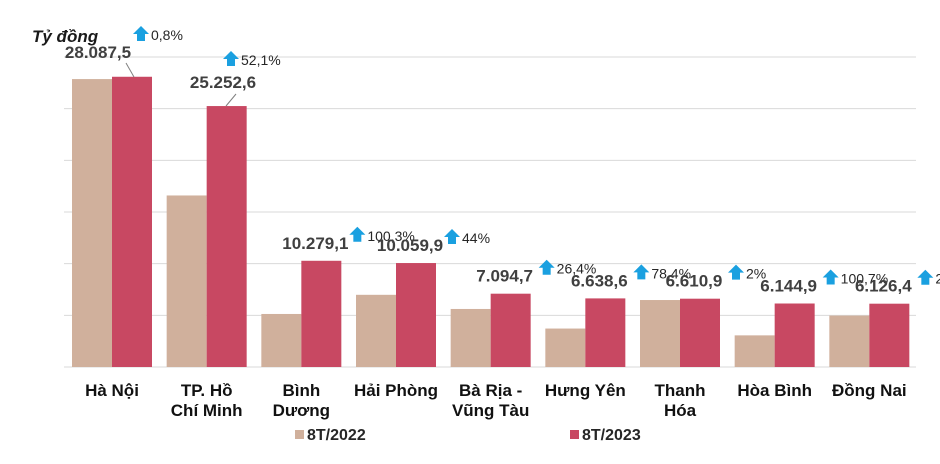 Image resolution: width=940 pixels, height=464 pixels. What do you see at coordinates (223, 82) in the screenshot?
I see `data-label: 25.252,6` at bounding box center [223, 82].